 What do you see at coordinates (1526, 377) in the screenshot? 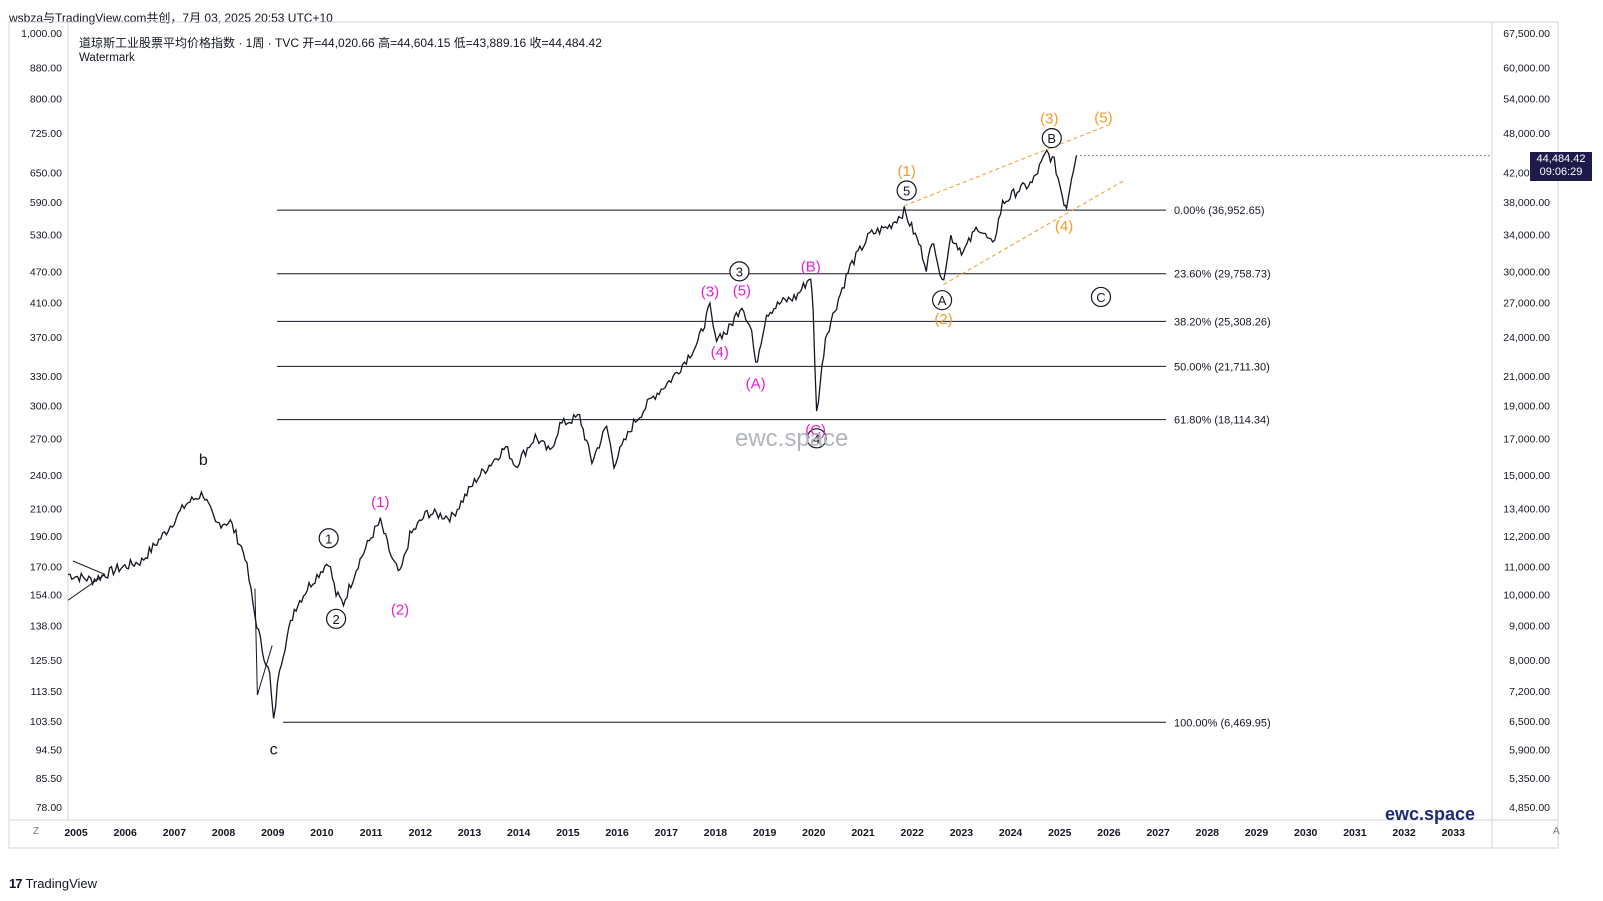
I see `right-axis-tick: 21,000.00` at bounding box center [1526, 377].